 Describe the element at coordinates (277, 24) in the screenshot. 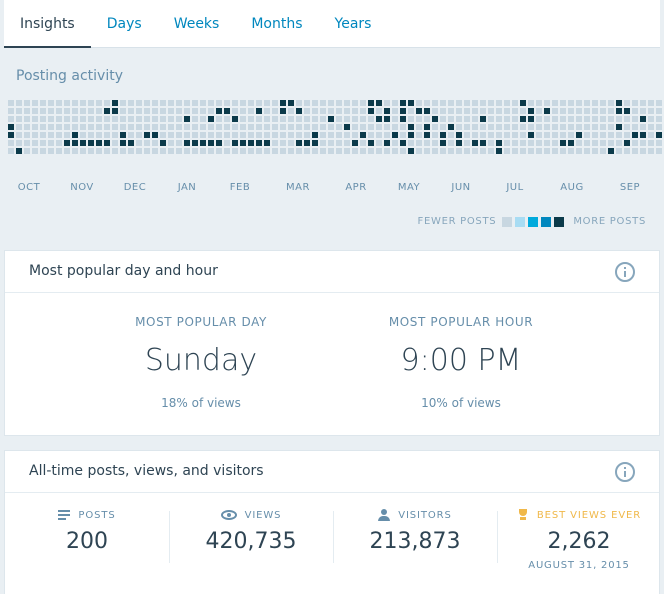

I see `tab-months: Months` at that location.